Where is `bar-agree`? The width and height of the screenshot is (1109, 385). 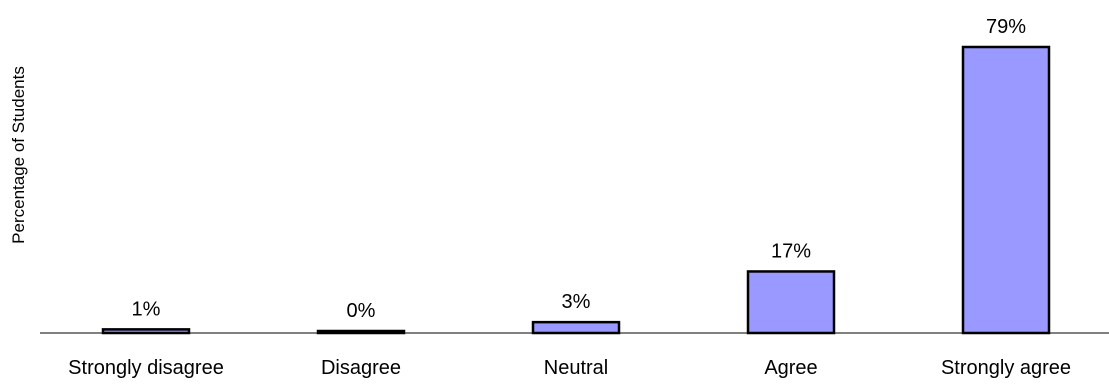 bar-agree is located at coordinates (791, 302).